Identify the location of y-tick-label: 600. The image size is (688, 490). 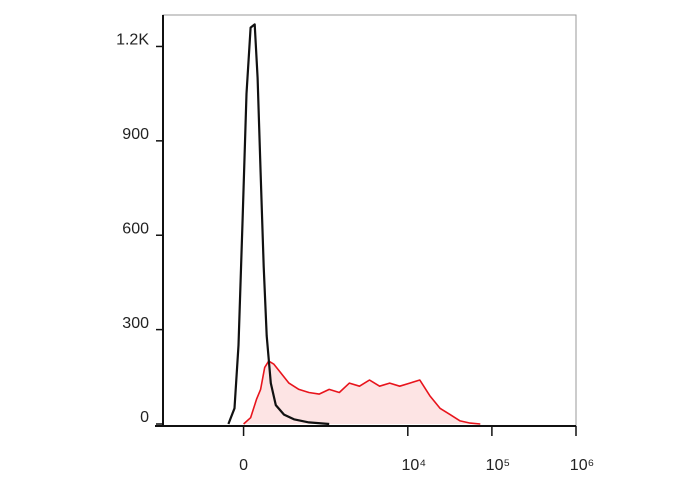
(135, 228).